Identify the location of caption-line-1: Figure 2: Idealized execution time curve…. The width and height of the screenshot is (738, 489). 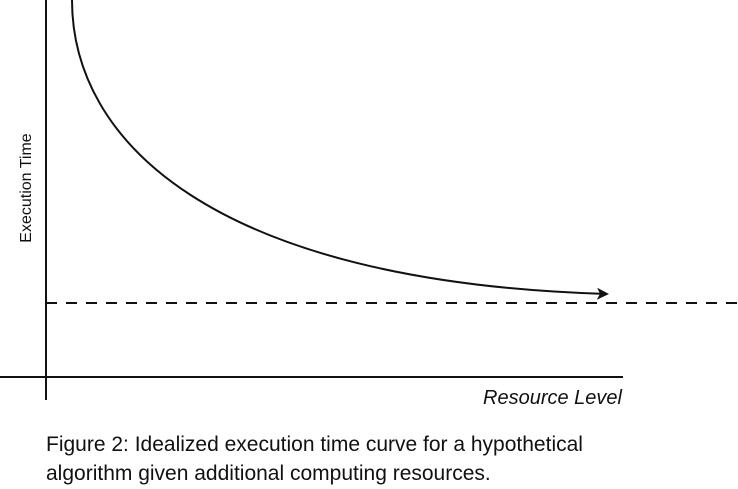
(314, 444).